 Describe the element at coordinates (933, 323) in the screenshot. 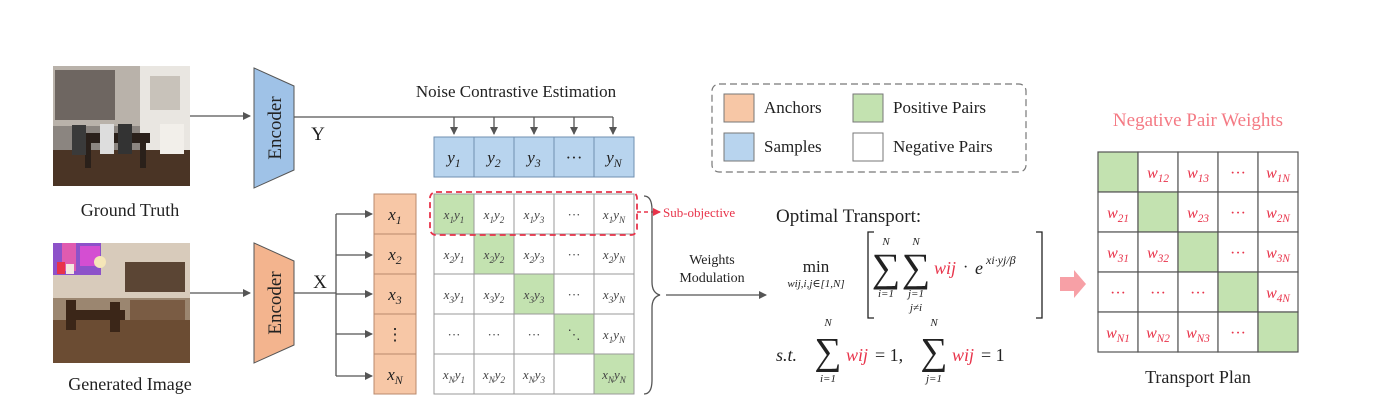

I see `ot-constraint2-top: N` at that location.